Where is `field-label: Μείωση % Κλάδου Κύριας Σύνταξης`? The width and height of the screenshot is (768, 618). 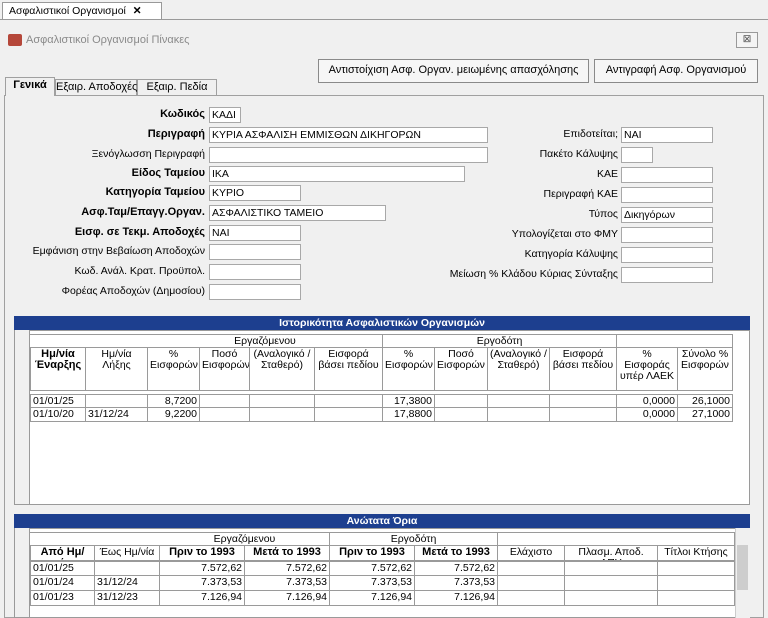 field-label: Μείωση % Κλάδου Κύριας Σύνταξης is located at coordinates (533, 274).